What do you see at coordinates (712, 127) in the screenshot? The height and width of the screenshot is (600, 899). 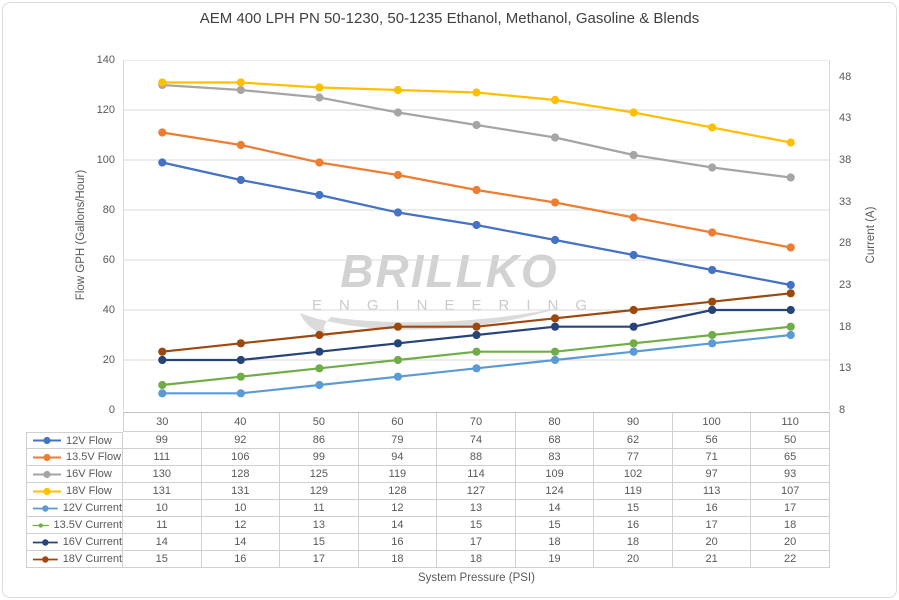 I see `18v-flow-marker-100` at bounding box center [712, 127].